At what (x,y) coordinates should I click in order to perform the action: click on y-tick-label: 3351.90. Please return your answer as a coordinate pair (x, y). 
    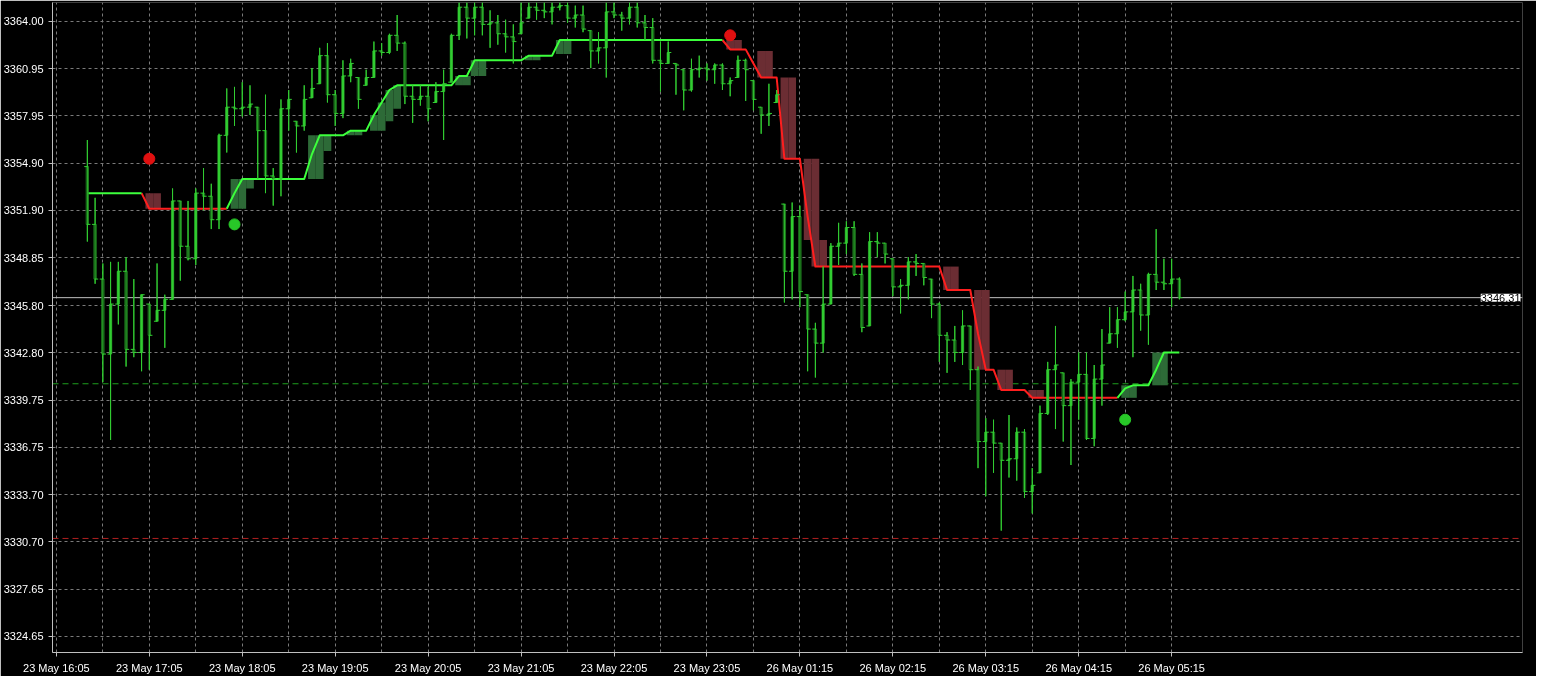
    Looking at the image, I should click on (23, 210).